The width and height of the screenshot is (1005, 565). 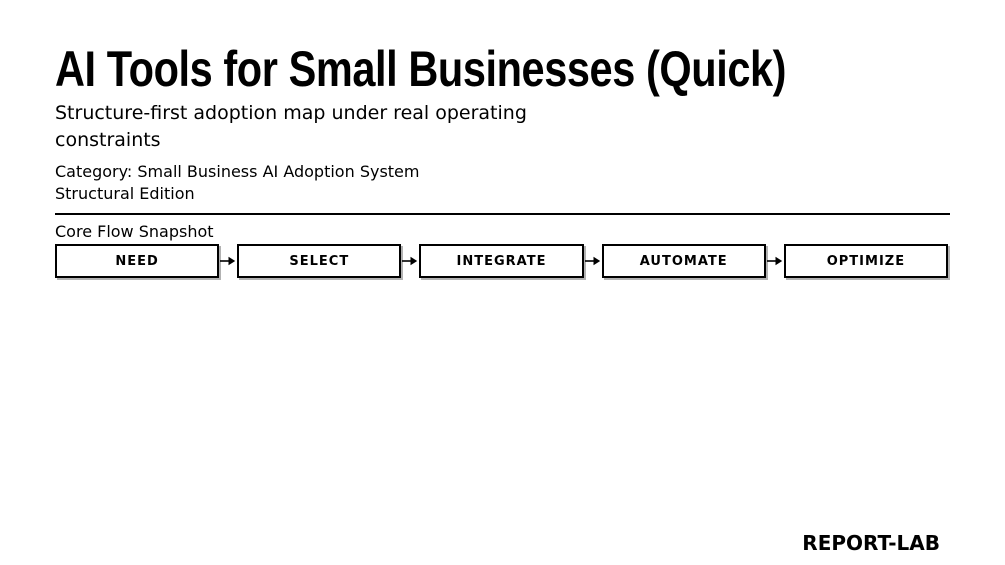 I want to click on flow-step-box: SELECT, so click(x=319, y=261).